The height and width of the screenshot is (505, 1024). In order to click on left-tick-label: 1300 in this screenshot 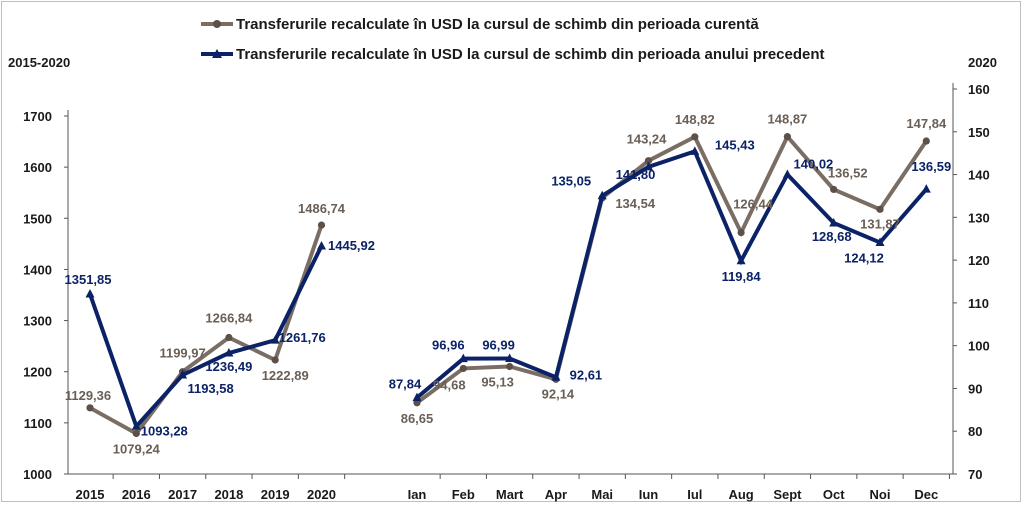, I will do `click(37, 321)`.